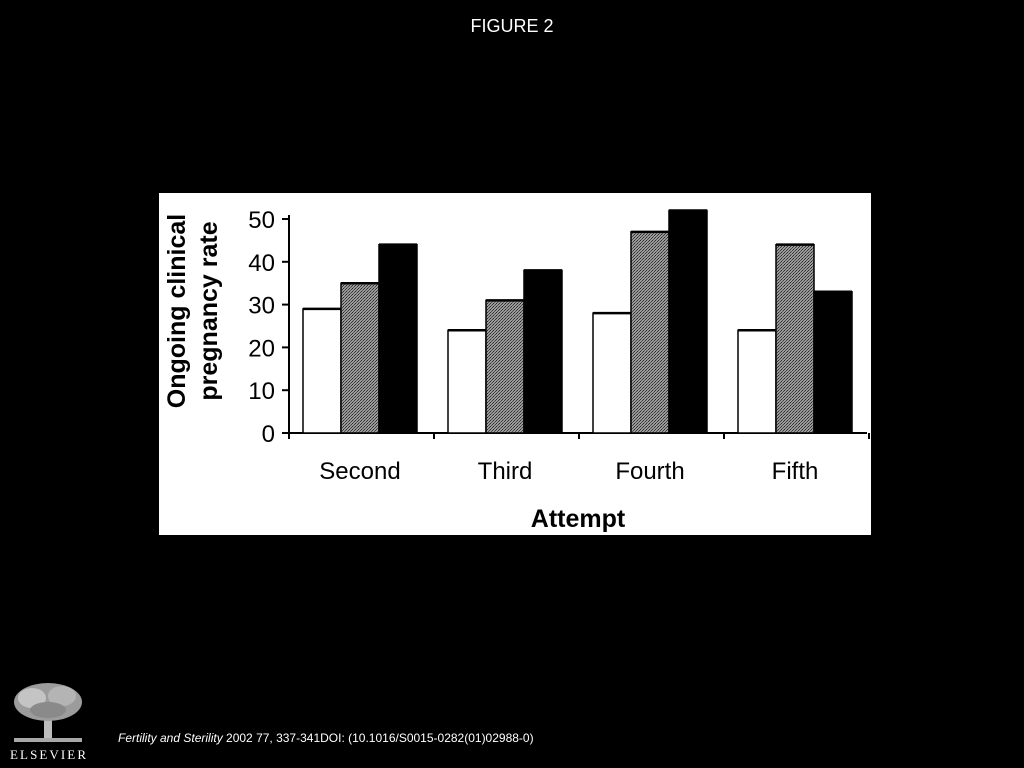 The height and width of the screenshot is (768, 1024). I want to click on x-axis-label: Attempt, so click(578, 519).